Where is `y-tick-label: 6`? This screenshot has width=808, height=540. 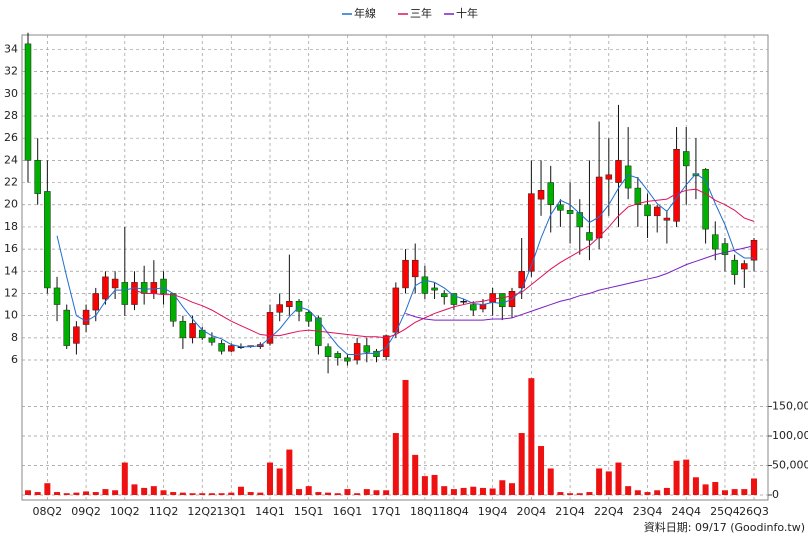
y-tick-label: 6 is located at coordinates (14, 359).